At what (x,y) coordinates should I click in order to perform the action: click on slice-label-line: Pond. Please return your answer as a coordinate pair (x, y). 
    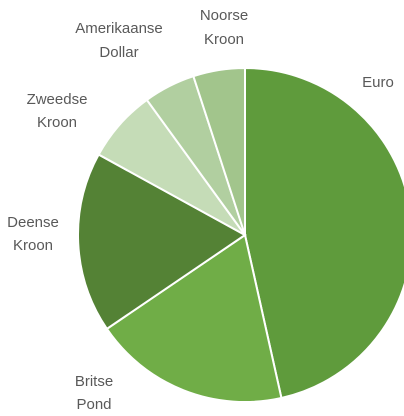
    Looking at the image, I should click on (93, 404).